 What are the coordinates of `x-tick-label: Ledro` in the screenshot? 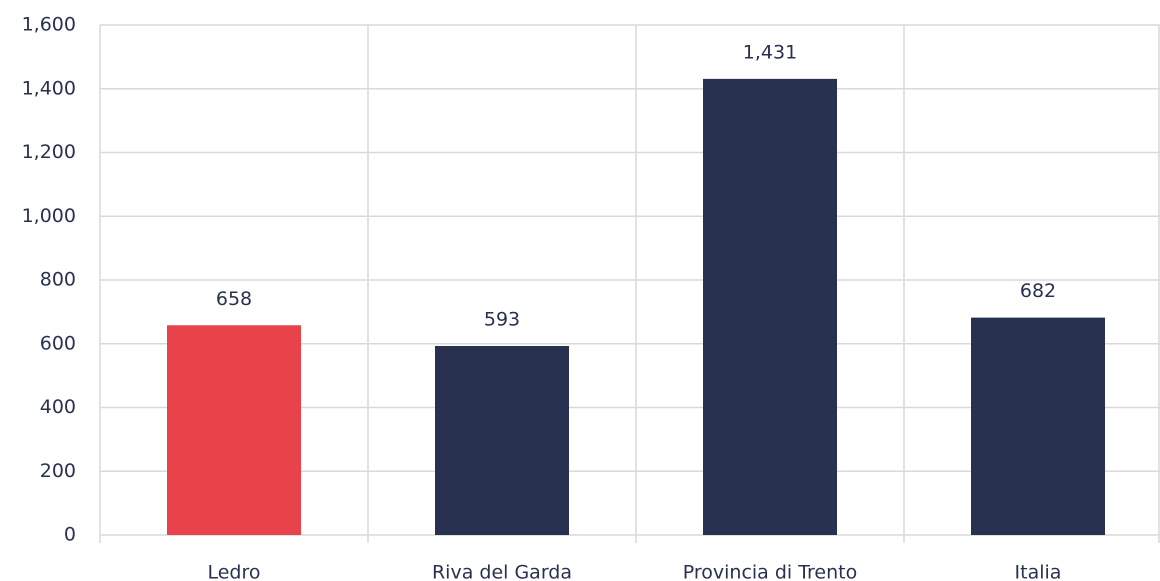 It's located at (233, 571).